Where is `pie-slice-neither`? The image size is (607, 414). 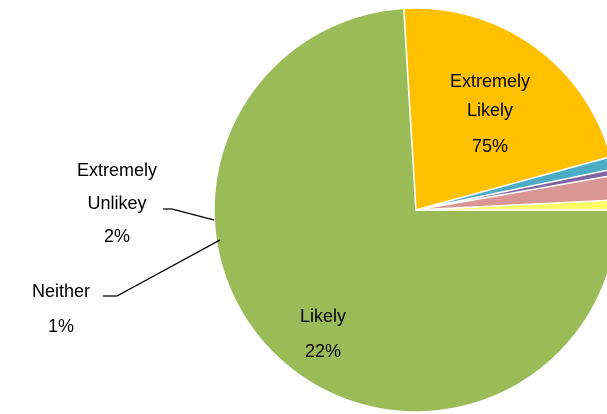
pie-slice-neither is located at coordinates (511, 184).